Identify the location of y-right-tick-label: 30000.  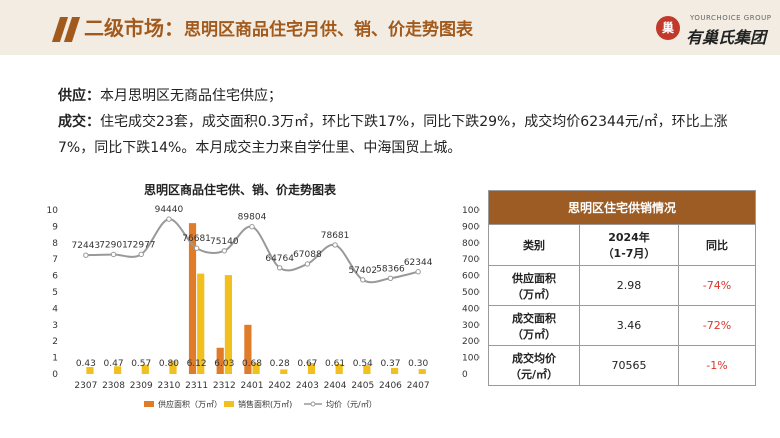
(471, 326).